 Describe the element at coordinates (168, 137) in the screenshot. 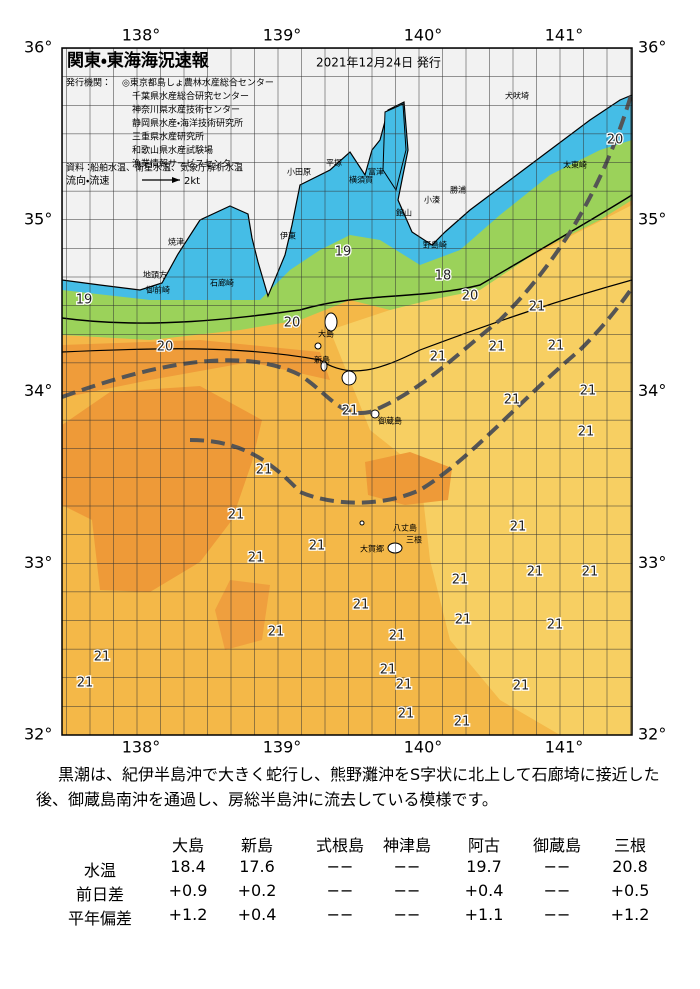

I see `issuer: 三重県水産研究所` at that location.